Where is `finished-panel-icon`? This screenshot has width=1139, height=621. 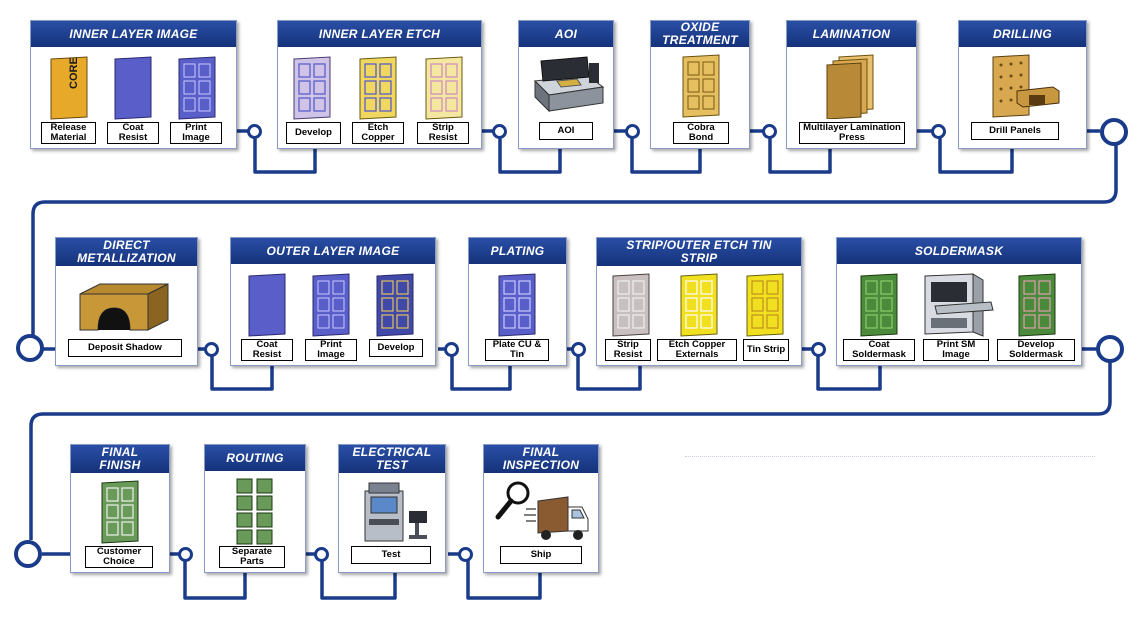 finished-panel-icon is located at coordinates (120, 512).